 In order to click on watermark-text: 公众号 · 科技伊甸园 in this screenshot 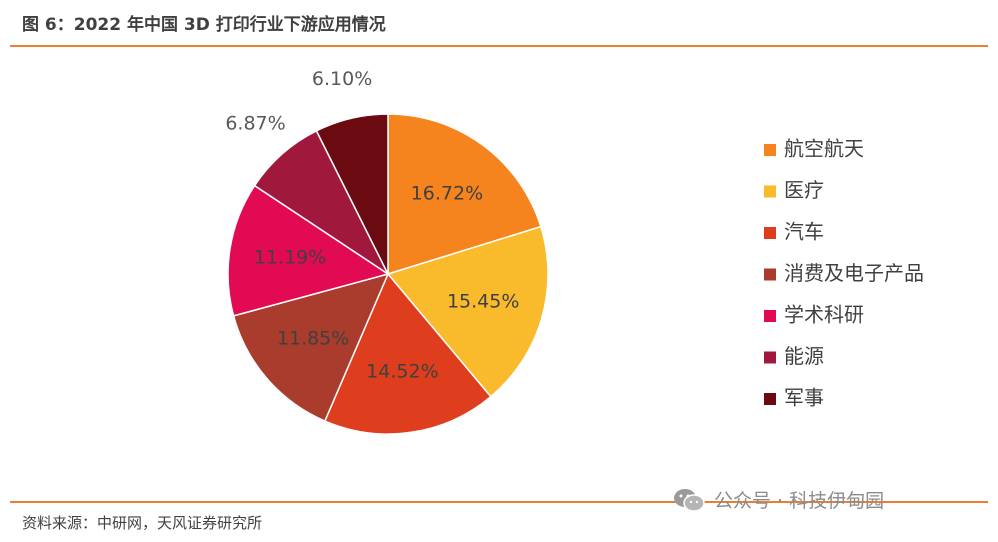, I will do `click(799, 501)`.